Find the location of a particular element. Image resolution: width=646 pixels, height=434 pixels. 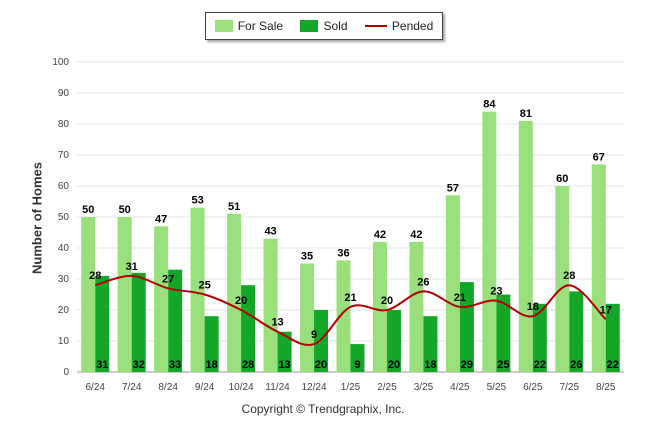

y-tick-label: 20 is located at coordinates (64, 310).